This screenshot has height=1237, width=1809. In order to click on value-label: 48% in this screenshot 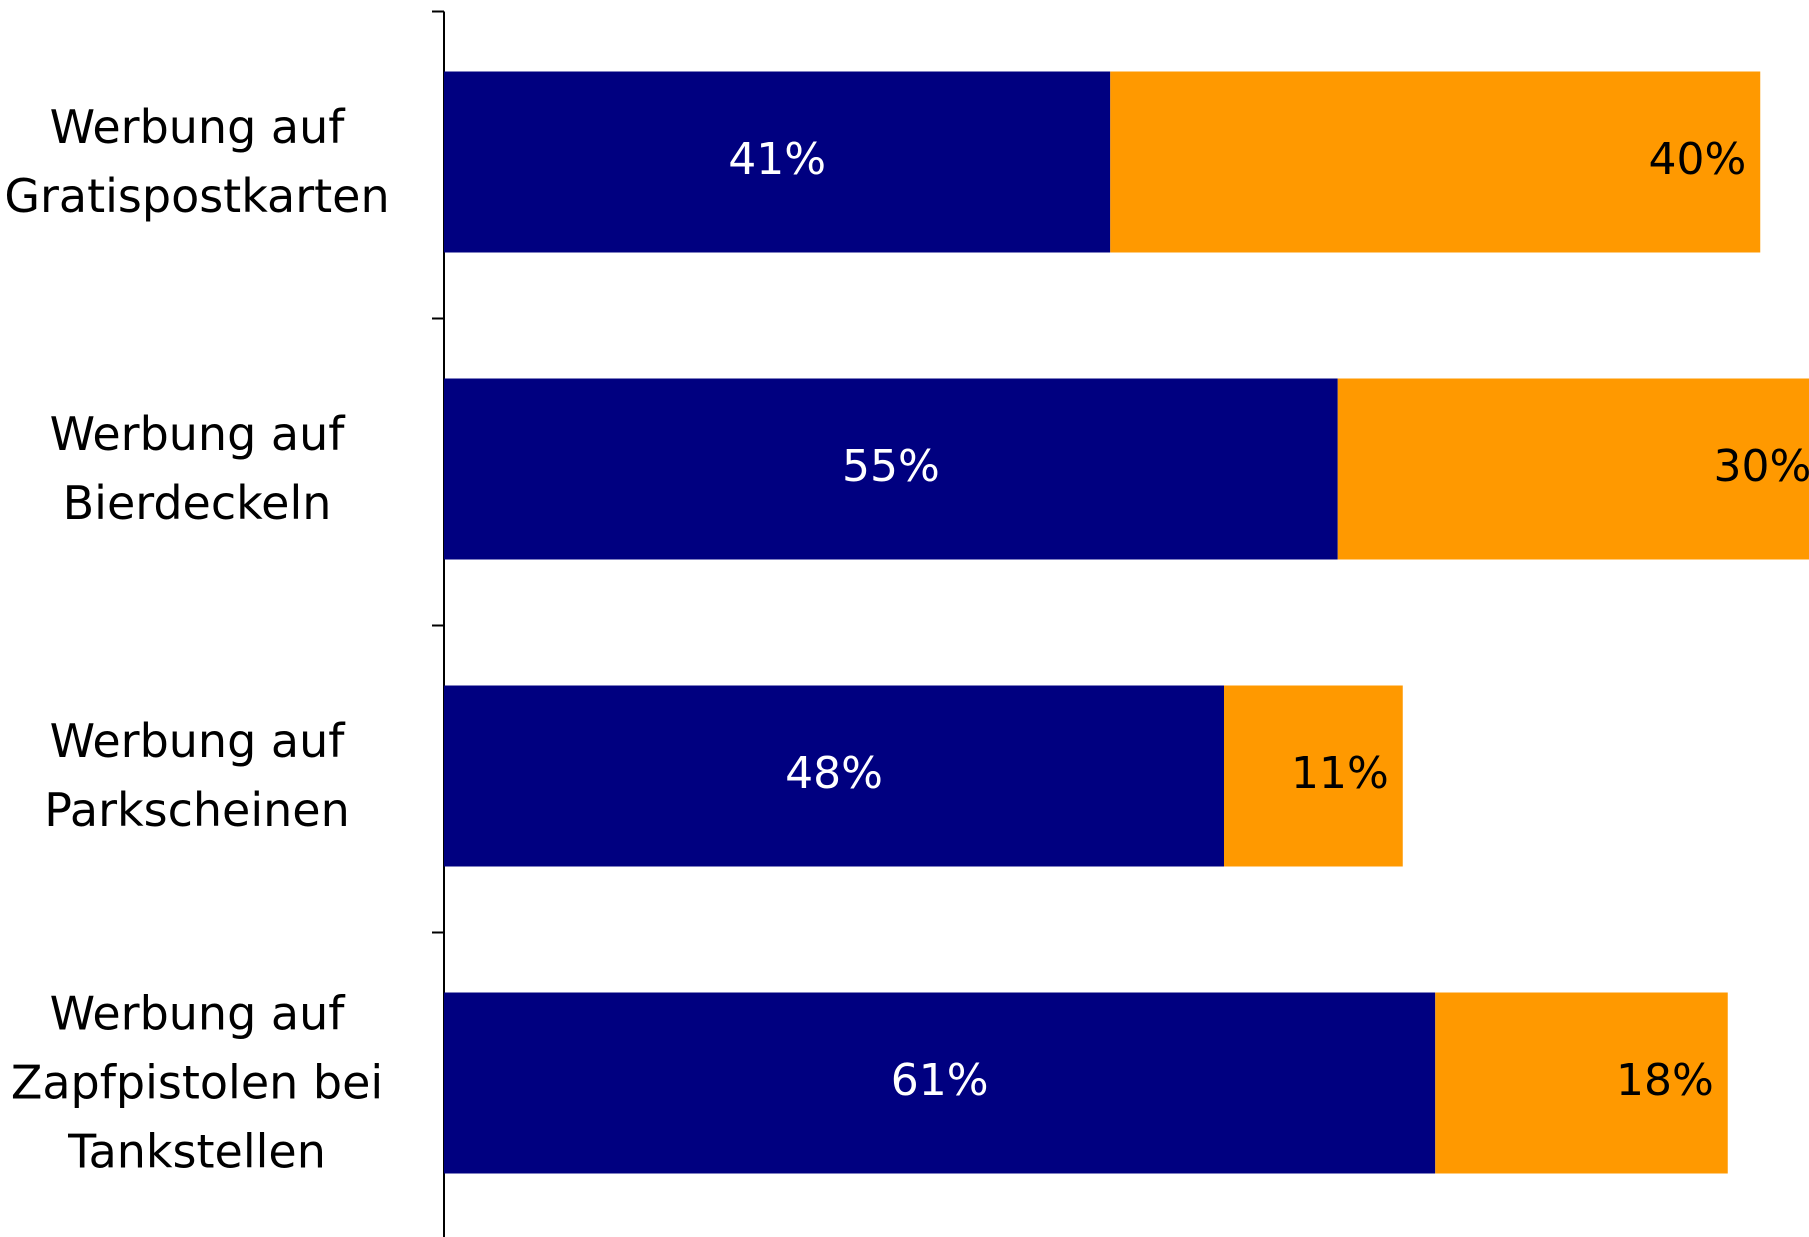, I will do `click(834, 773)`.